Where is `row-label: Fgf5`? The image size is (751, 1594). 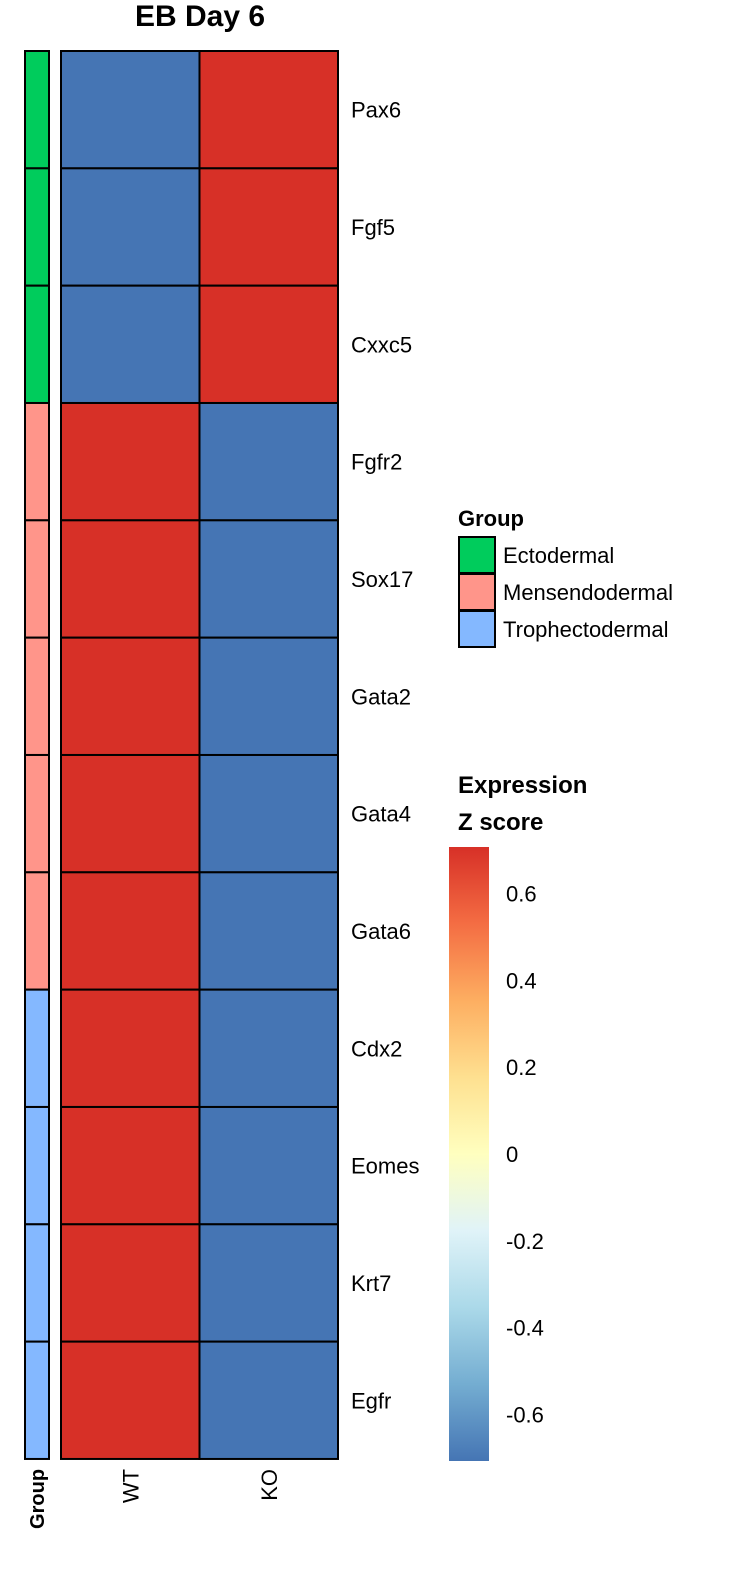
row-label: Fgf5 is located at coordinates (373, 227).